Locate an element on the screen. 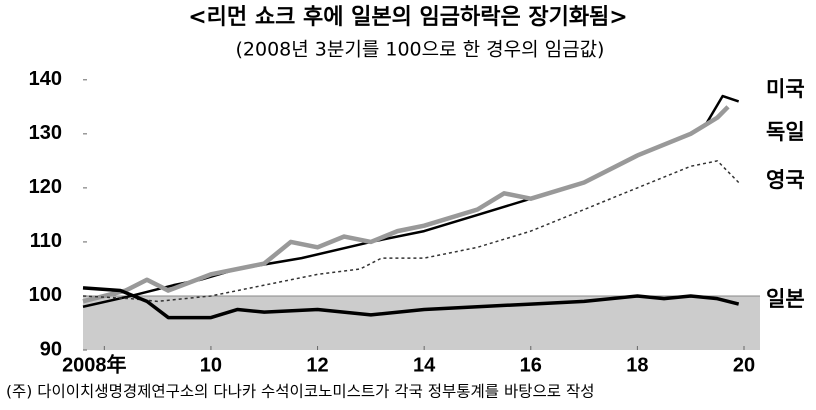  line-series is located at coordinates (411, 303).